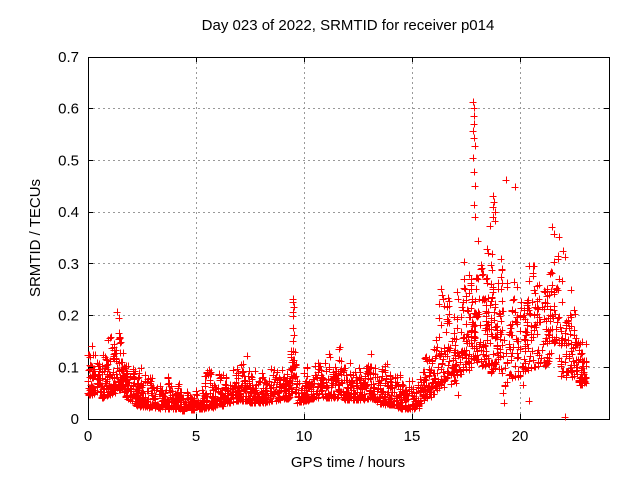  I want to click on y-tick-label: 0.1, so click(68, 367).